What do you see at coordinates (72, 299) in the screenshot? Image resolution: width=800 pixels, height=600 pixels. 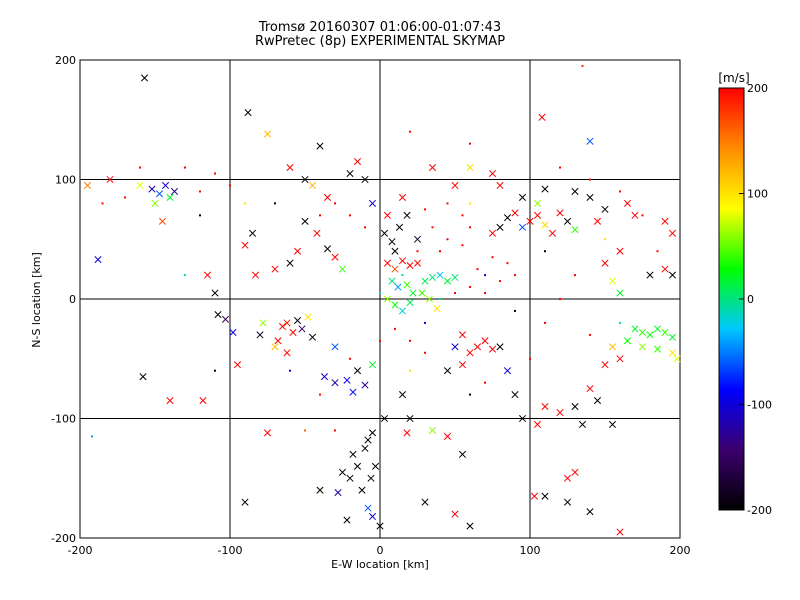 I see `y-tick-label: 0` at bounding box center [72, 299].